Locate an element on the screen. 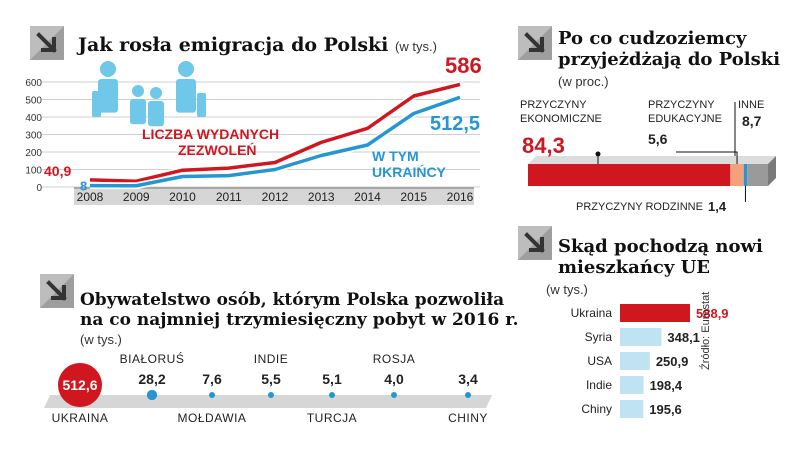 Image resolution: width=788 pixels, height=468 pixels. country-label: BIAŁORUŚ is located at coordinates (152, 358).